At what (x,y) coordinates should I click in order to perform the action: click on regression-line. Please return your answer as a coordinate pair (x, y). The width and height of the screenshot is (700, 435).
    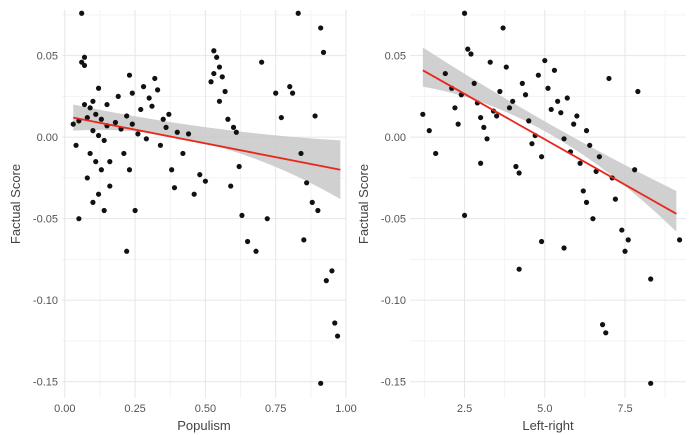
    Looking at the image, I should click on (207, 143).